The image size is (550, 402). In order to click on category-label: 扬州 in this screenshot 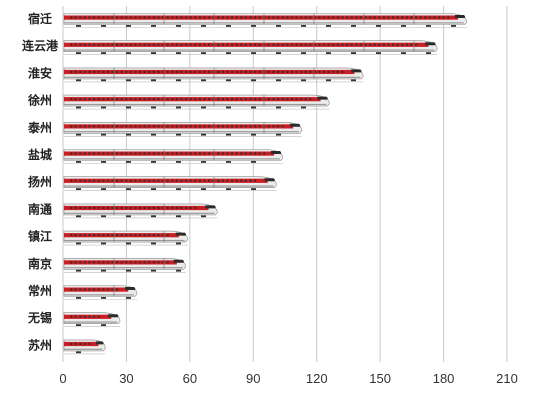, I will do `click(40, 181)`.